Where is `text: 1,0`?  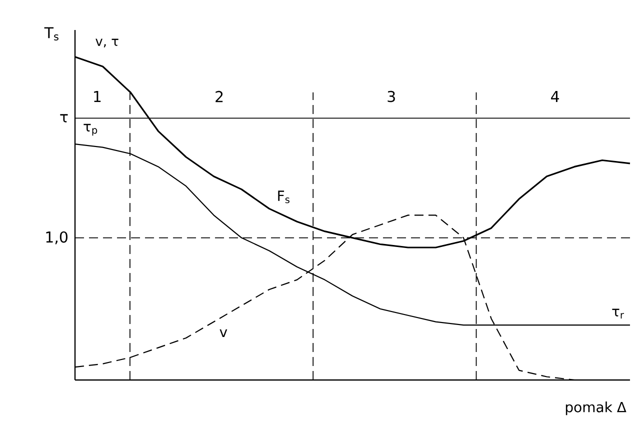
text: 1,0 is located at coordinates (57, 237).